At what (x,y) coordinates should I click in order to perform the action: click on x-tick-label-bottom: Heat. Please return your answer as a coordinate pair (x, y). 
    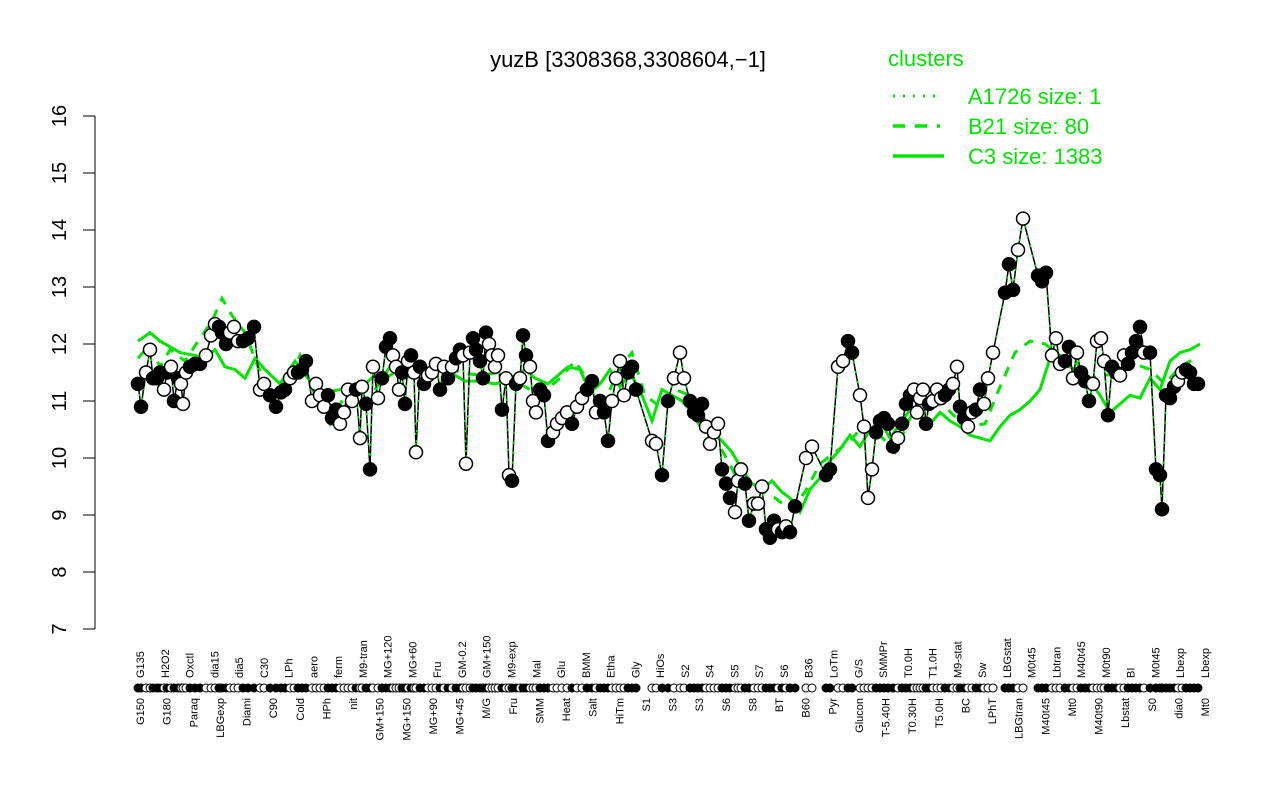
    Looking at the image, I should click on (567, 709).